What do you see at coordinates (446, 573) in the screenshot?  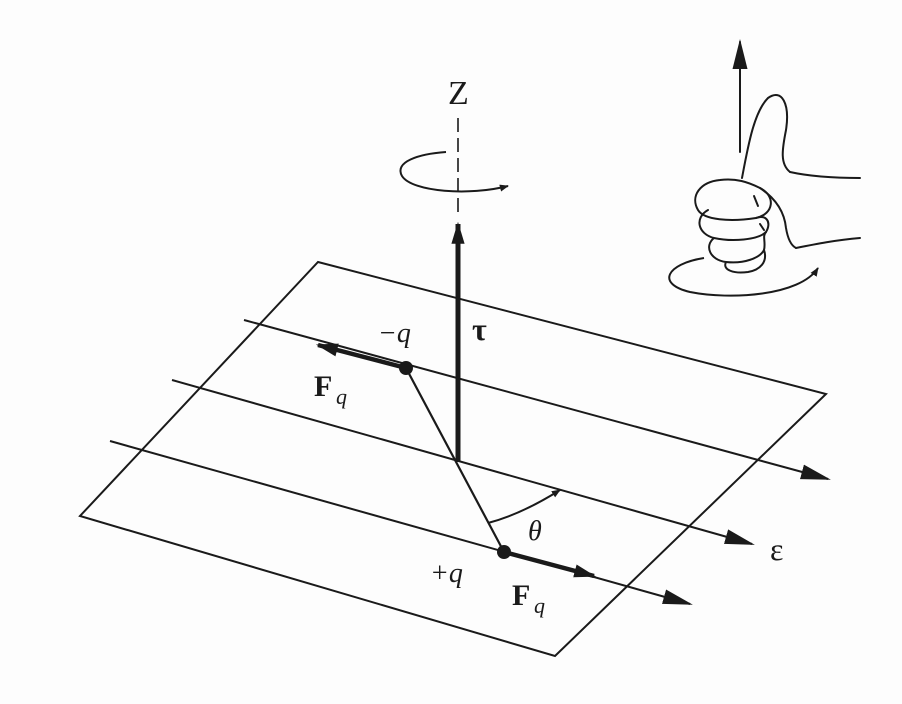 I see `pos-charge-label: +q` at bounding box center [446, 573].